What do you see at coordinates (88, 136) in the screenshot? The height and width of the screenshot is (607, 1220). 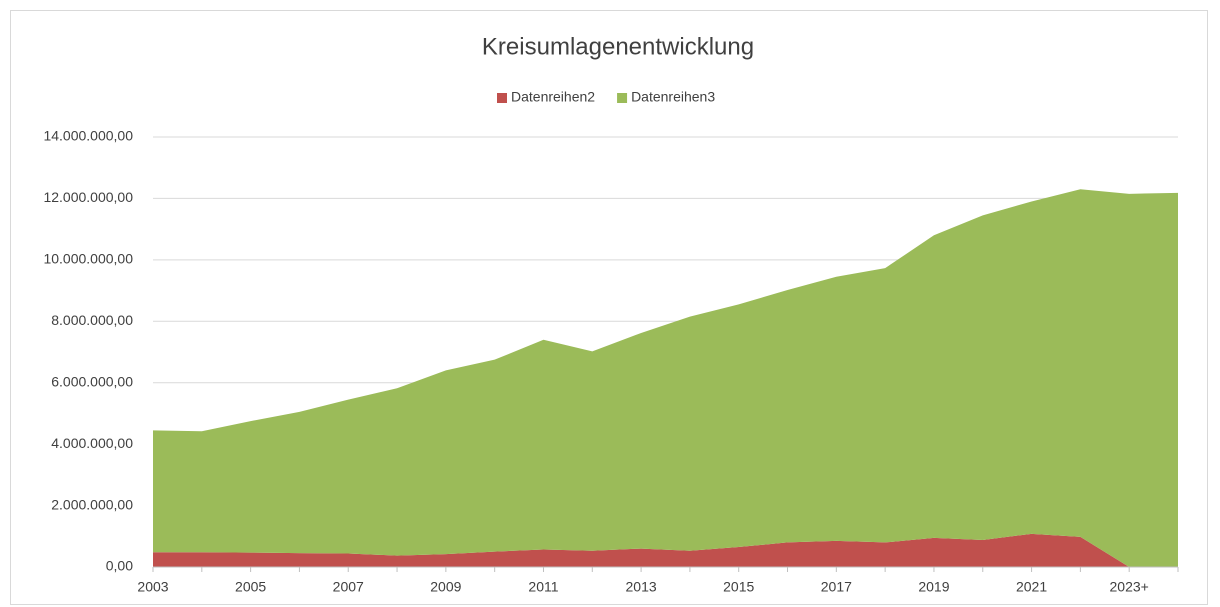 I see `y-tick-label: 14.000.000,00` at bounding box center [88, 136].